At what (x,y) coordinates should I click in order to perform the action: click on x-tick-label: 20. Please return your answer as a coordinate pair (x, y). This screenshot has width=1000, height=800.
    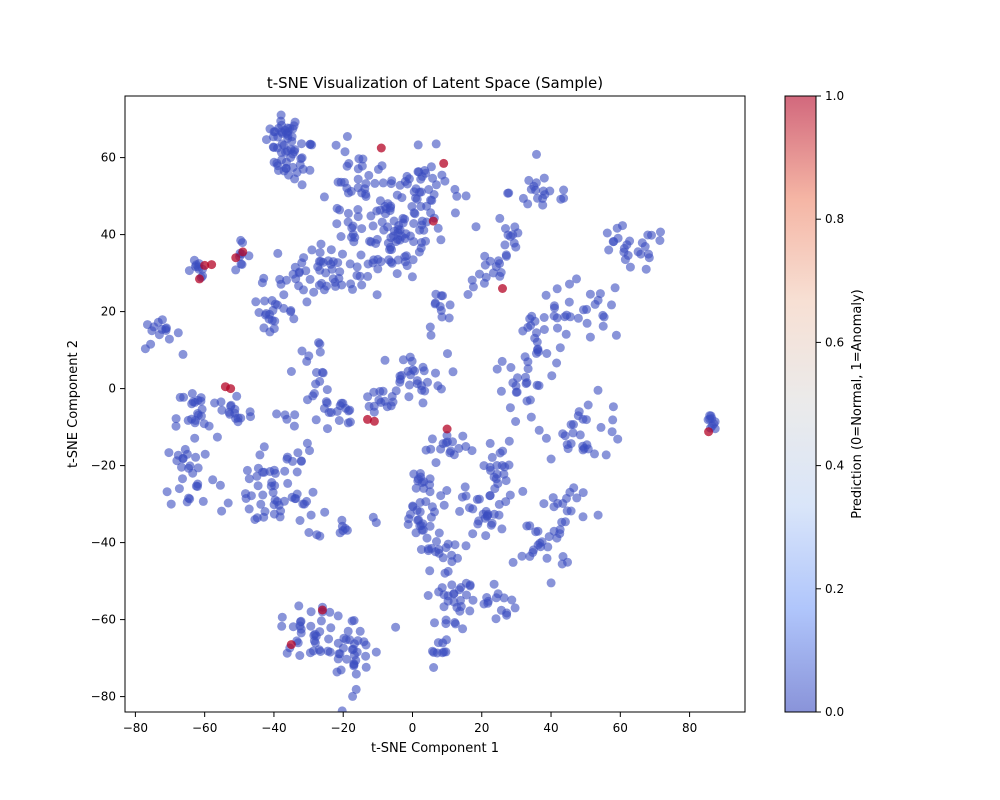
    Looking at the image, I should click on (481, 728).